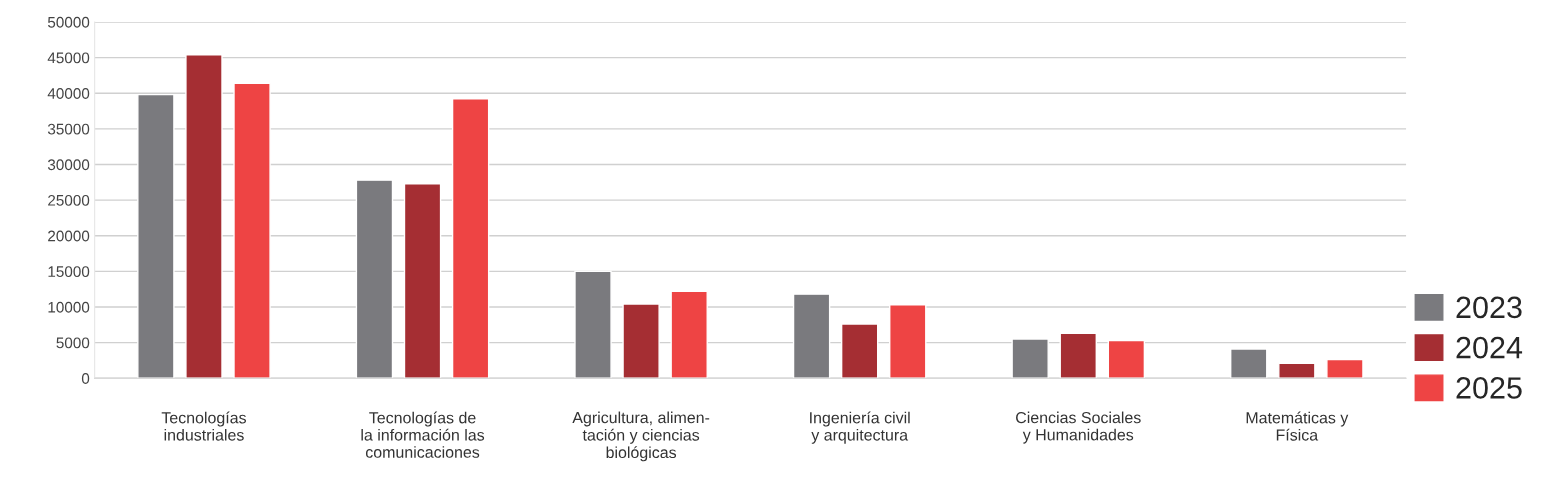 Image resolution: width=1552 pixels, height=488 pixels. Describe the element at coordinates (1489, 307) in the screenshot. I see `legend-label: 2023` at that location.